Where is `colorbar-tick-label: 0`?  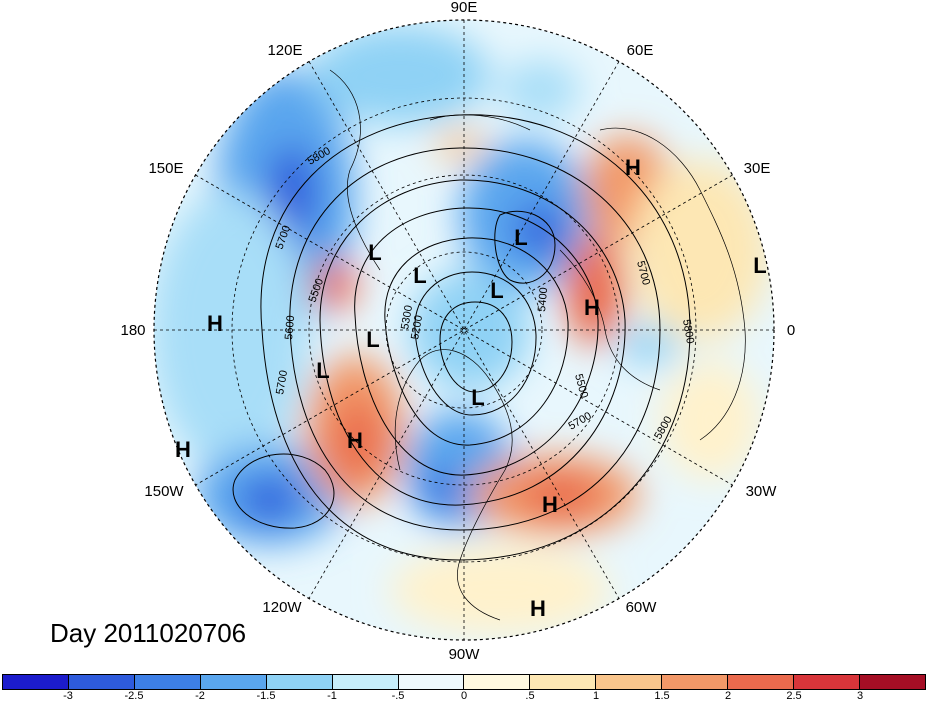
colorbar-tick-label: 0 is located at coordinates (464, 696).